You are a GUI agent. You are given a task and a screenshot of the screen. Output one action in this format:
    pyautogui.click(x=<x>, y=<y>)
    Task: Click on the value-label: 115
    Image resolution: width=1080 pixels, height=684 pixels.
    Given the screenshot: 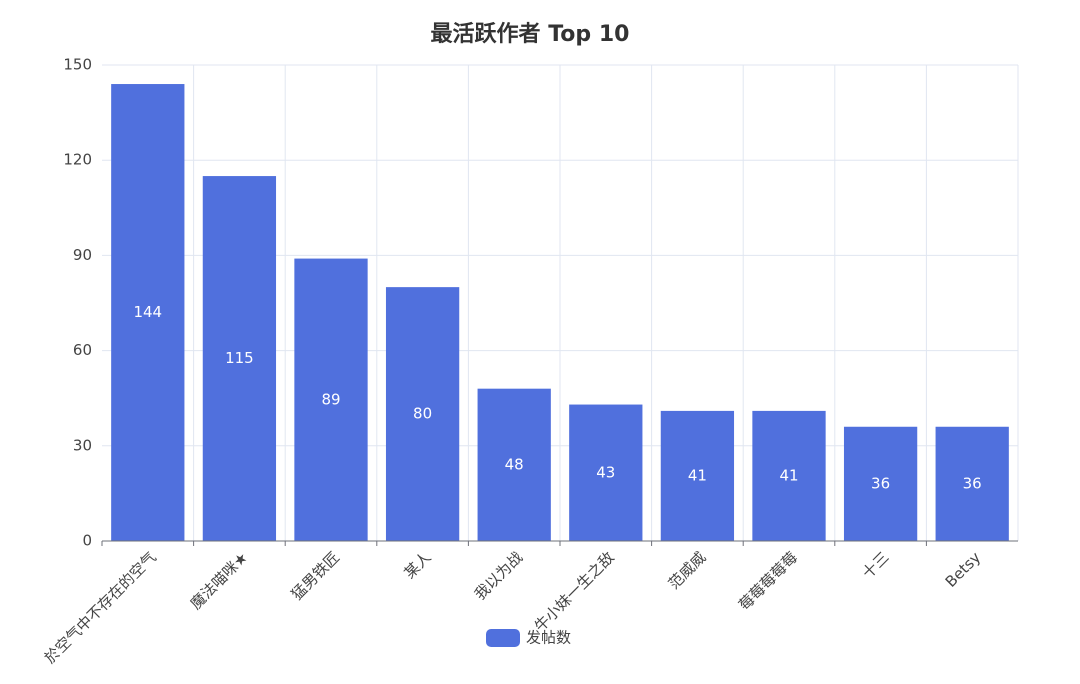 What is the action you would take?
    pyautogui.click(x=239, y=358)
    